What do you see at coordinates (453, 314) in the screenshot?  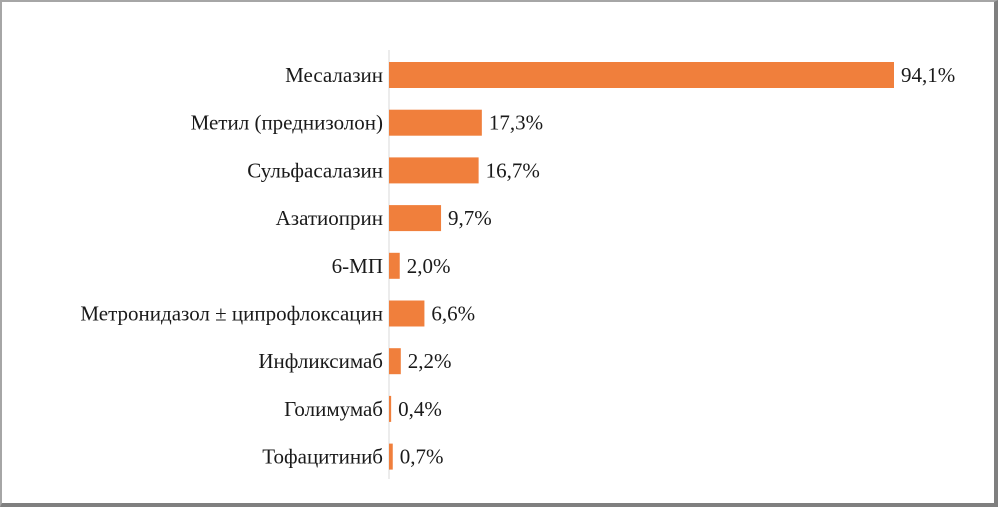 I see `data-label-5: 6,6%` at bounding box center [453, 314].